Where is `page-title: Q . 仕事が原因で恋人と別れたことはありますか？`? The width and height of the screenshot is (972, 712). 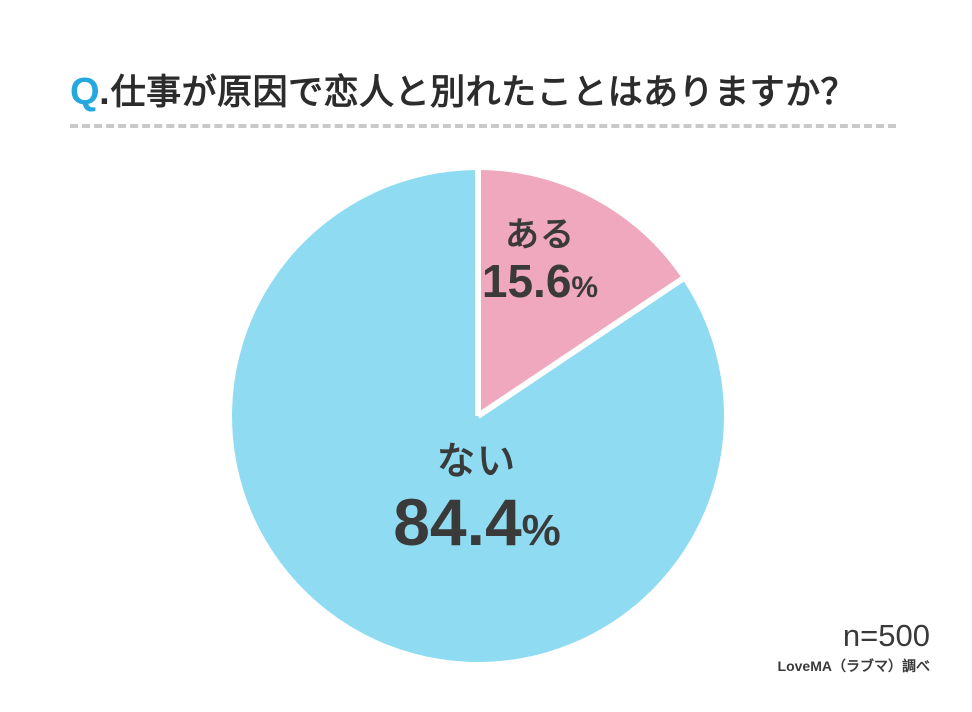
page-title: Q . 仕事が原因で恋人と別れたことはありますか？ is located at coordinates (463, 89).